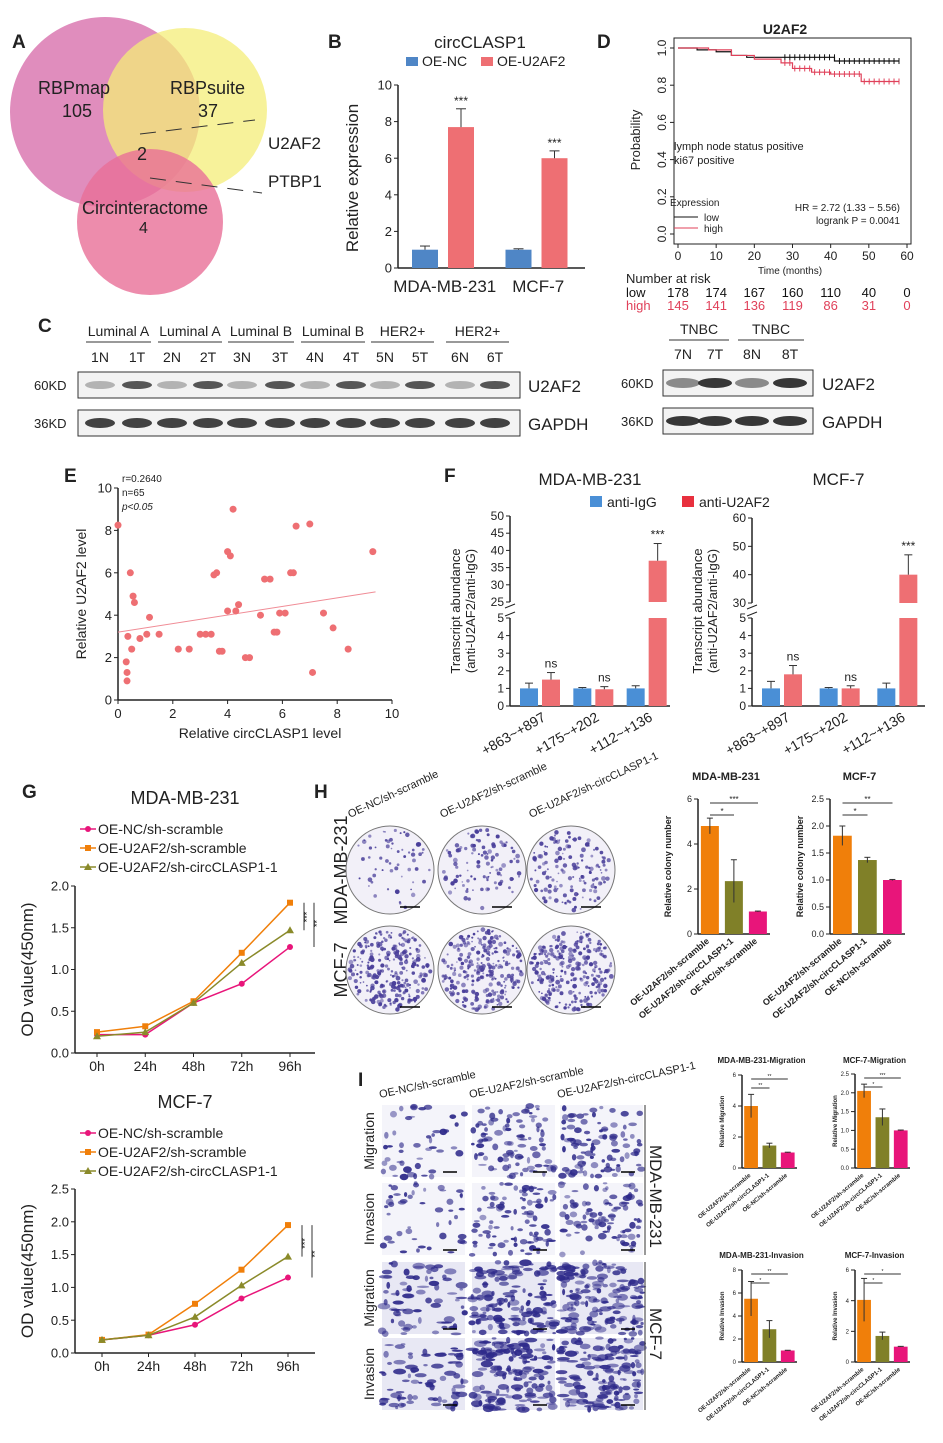 Image resolution: width=943 pixels, height=1443 pixels. Describe the element at coordinates (726, 777) in the screenshot. I see `chart-title: MDA-MB-231` at that location.